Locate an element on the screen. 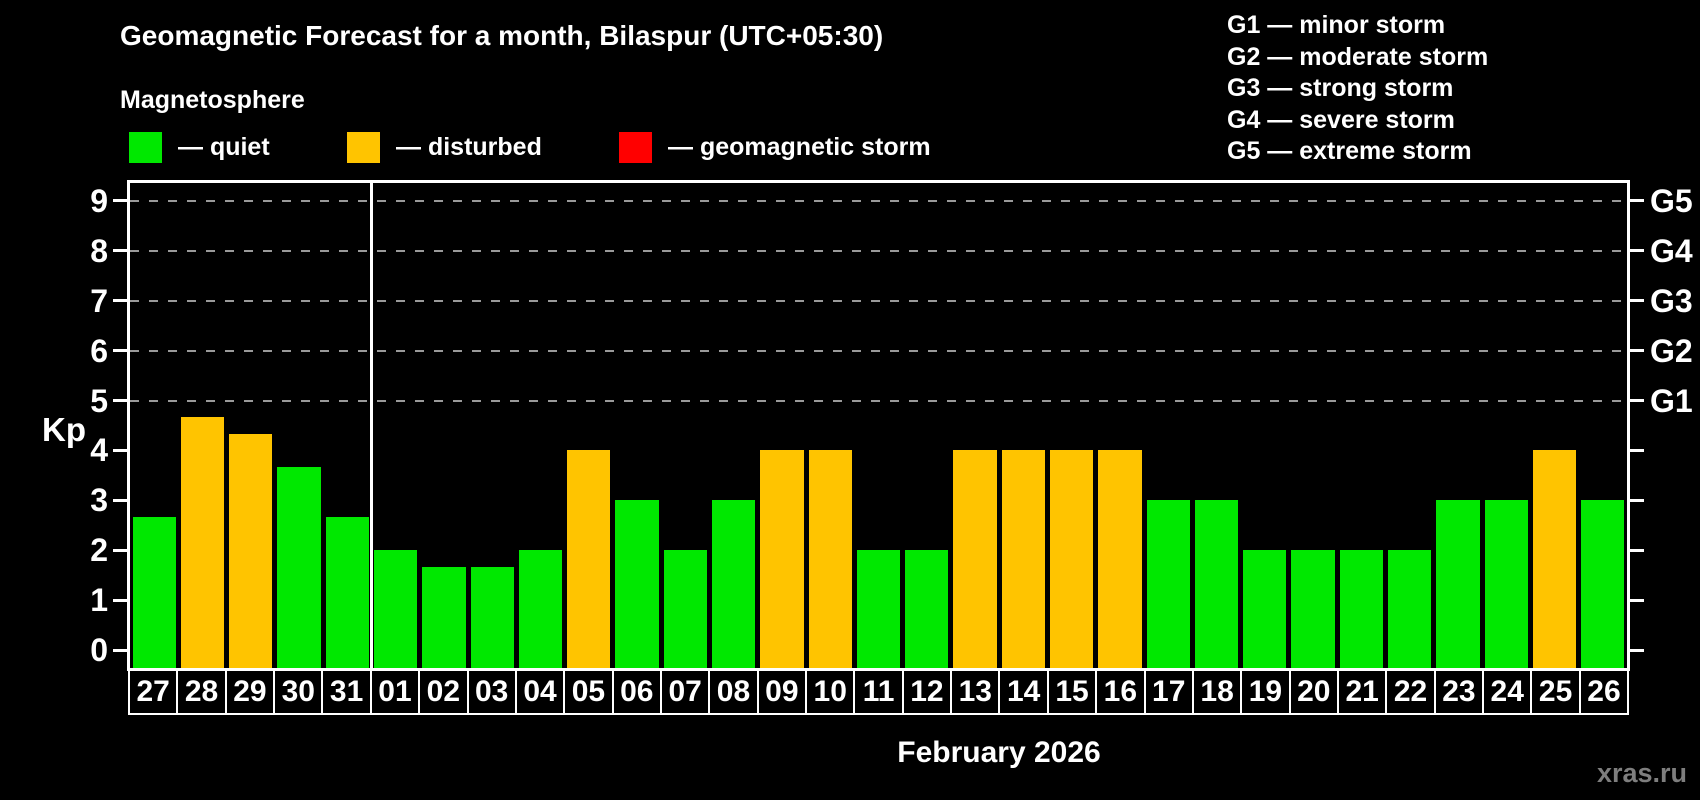 This screenshot has height=800, width=1700. date-box-03: 03 is located at coordinates (491, 692).